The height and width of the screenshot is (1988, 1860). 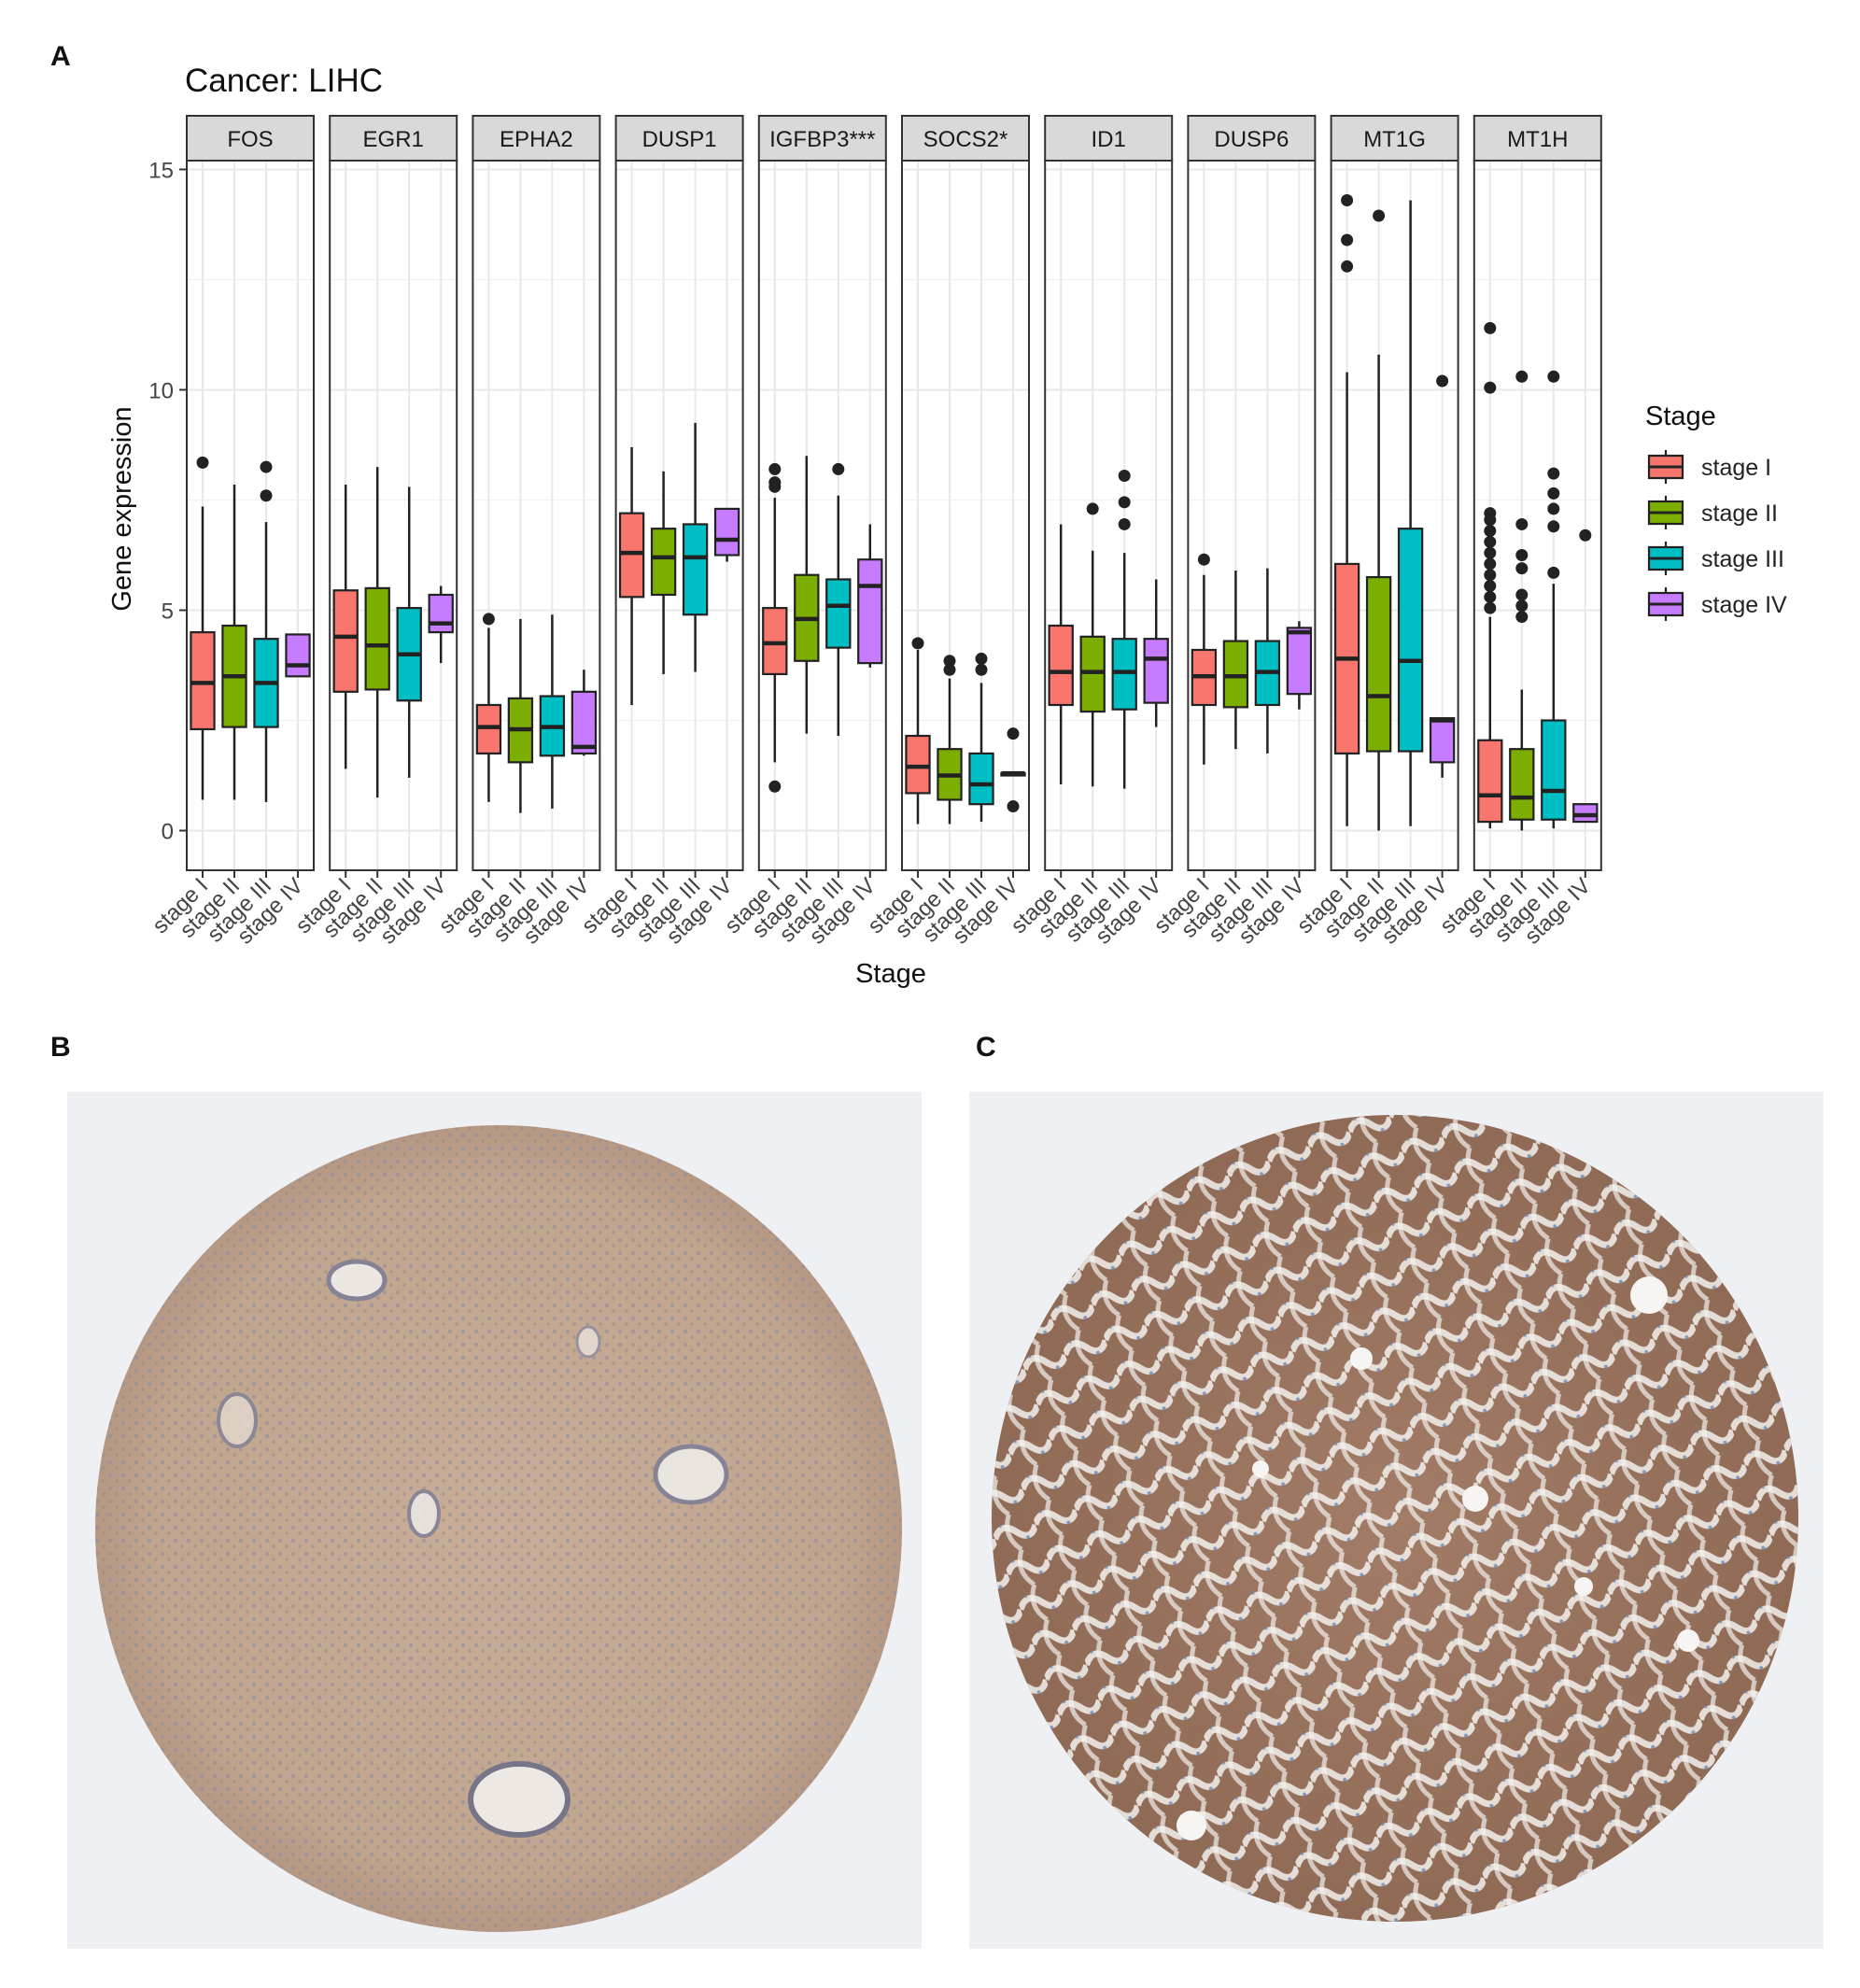 I want to click on facet-strip-label: SOCS2*, so click(x=965, y=139).